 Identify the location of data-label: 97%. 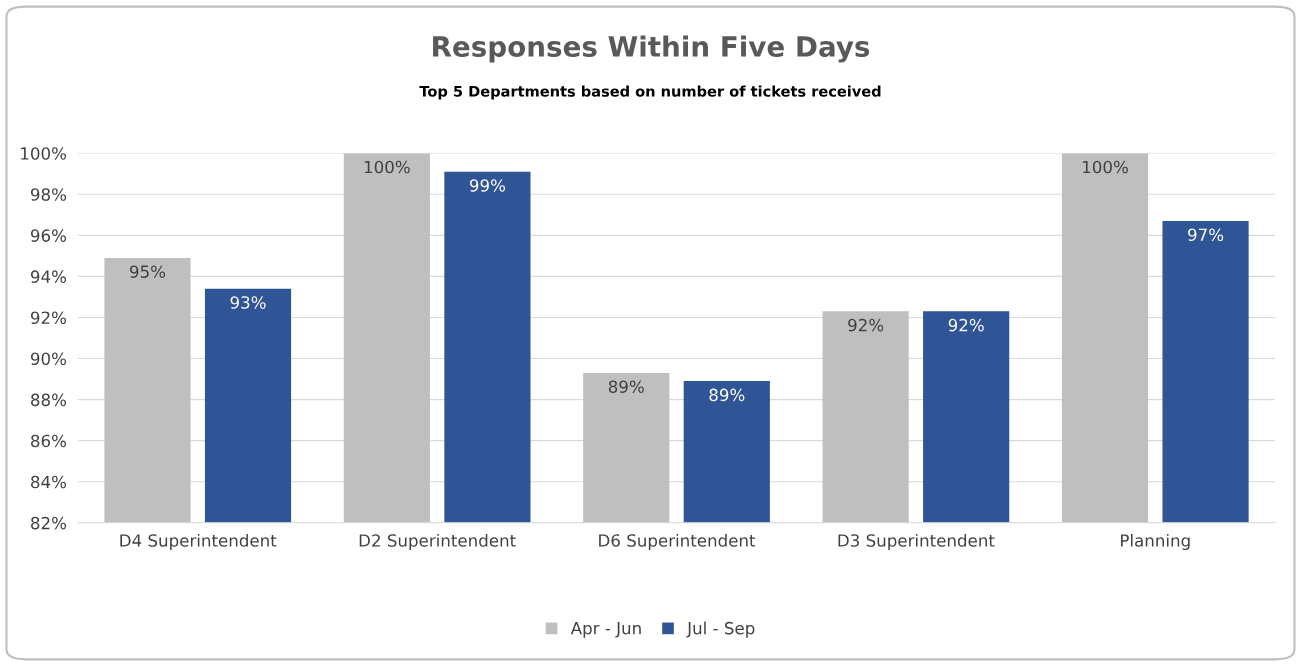
(1206, 235).